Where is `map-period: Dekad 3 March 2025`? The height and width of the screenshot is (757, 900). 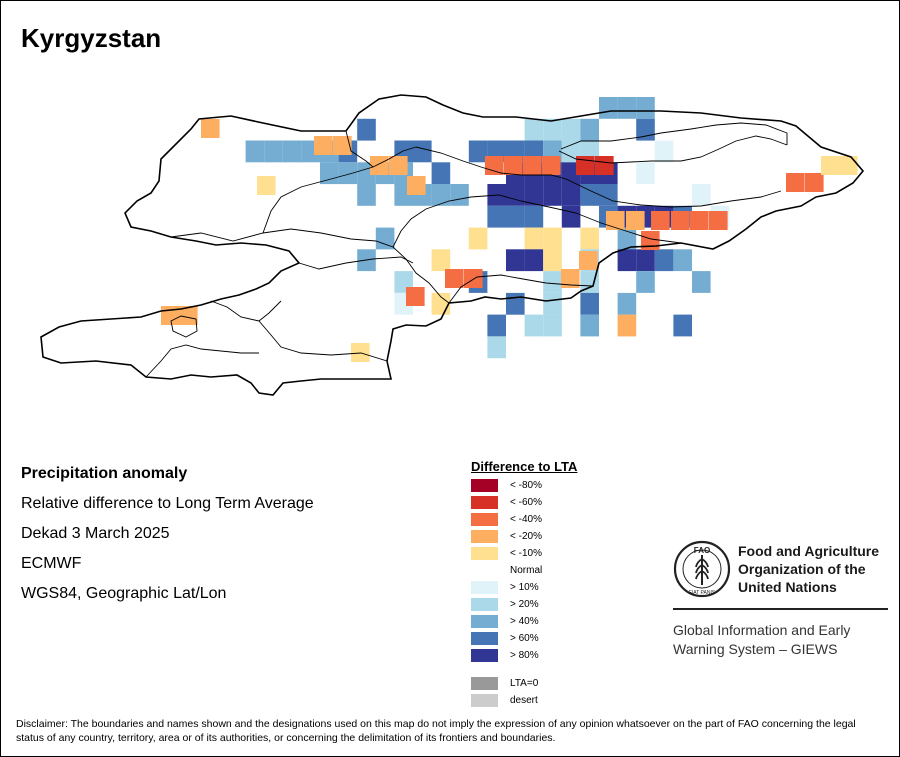 map-period: Dekad 3 March 2025 is located at coordinates (95, 533).